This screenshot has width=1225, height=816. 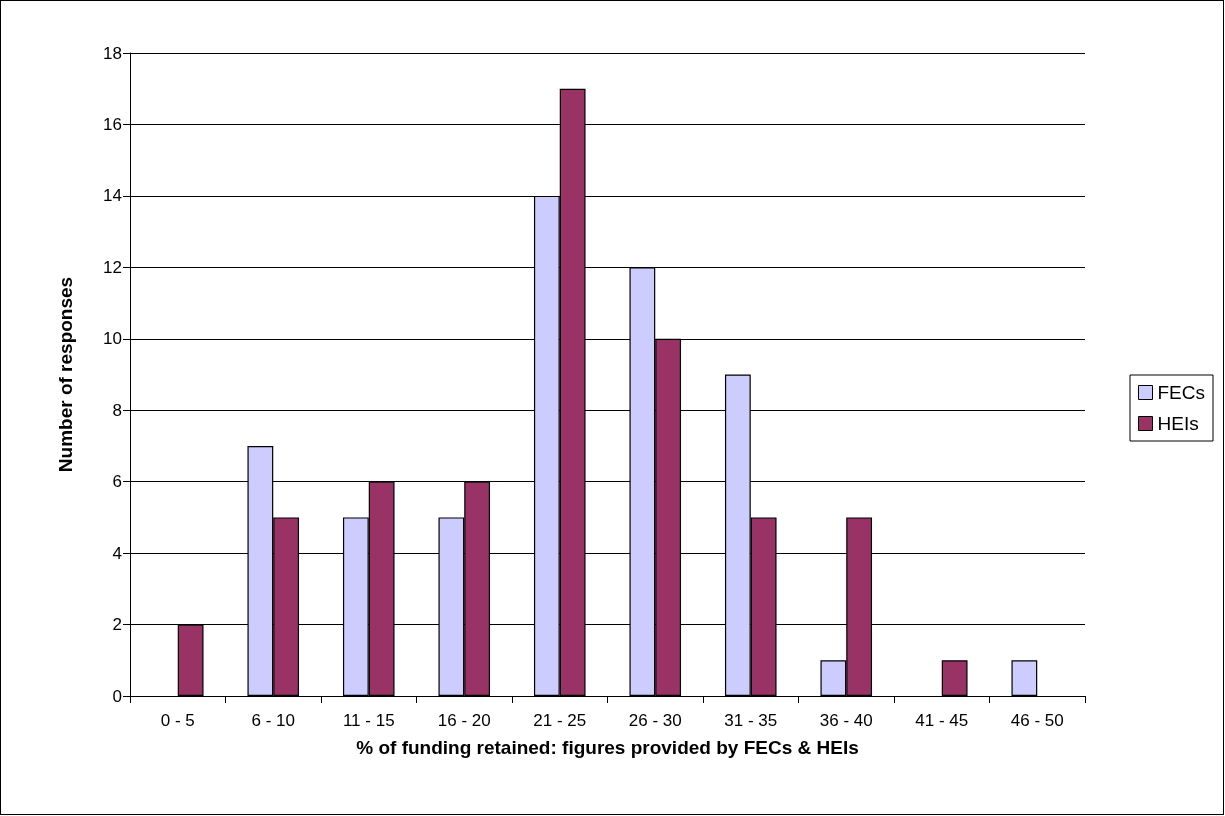 I want to click on x-tick-label: 16 - 20, so click(x=464, y=720).